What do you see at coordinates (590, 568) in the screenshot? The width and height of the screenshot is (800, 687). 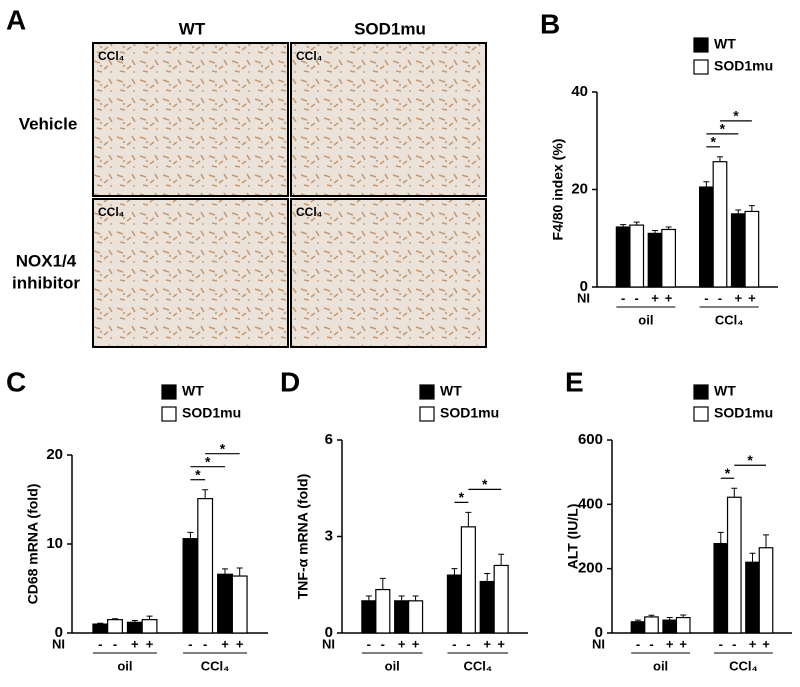 I see `y-tick-label: 200` at bounding box center [590, 568].